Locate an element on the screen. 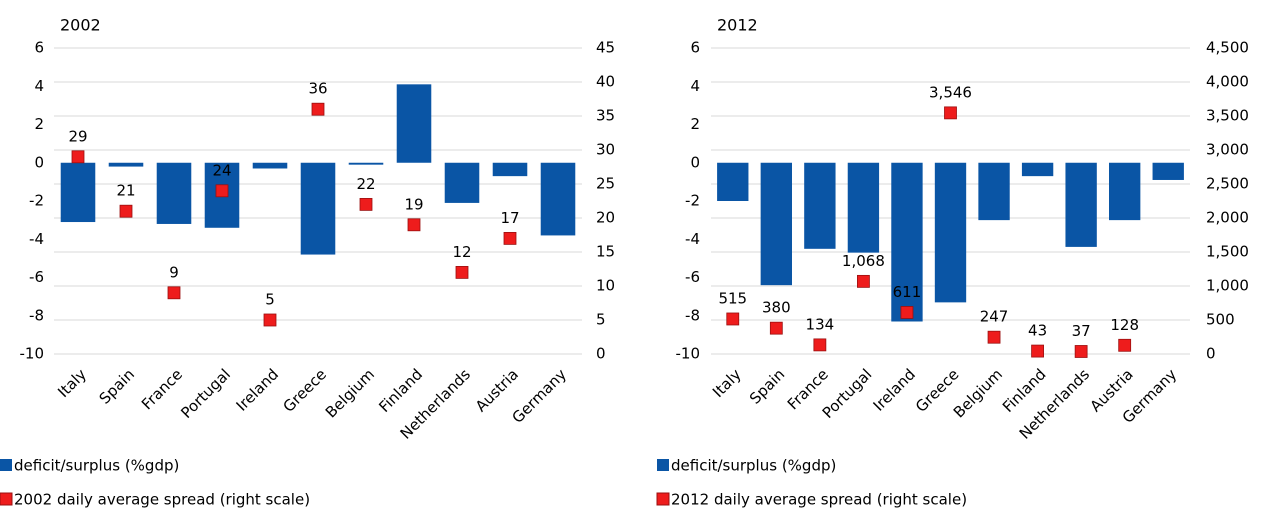  data-label: 247 is located at coordinates (994, 317).